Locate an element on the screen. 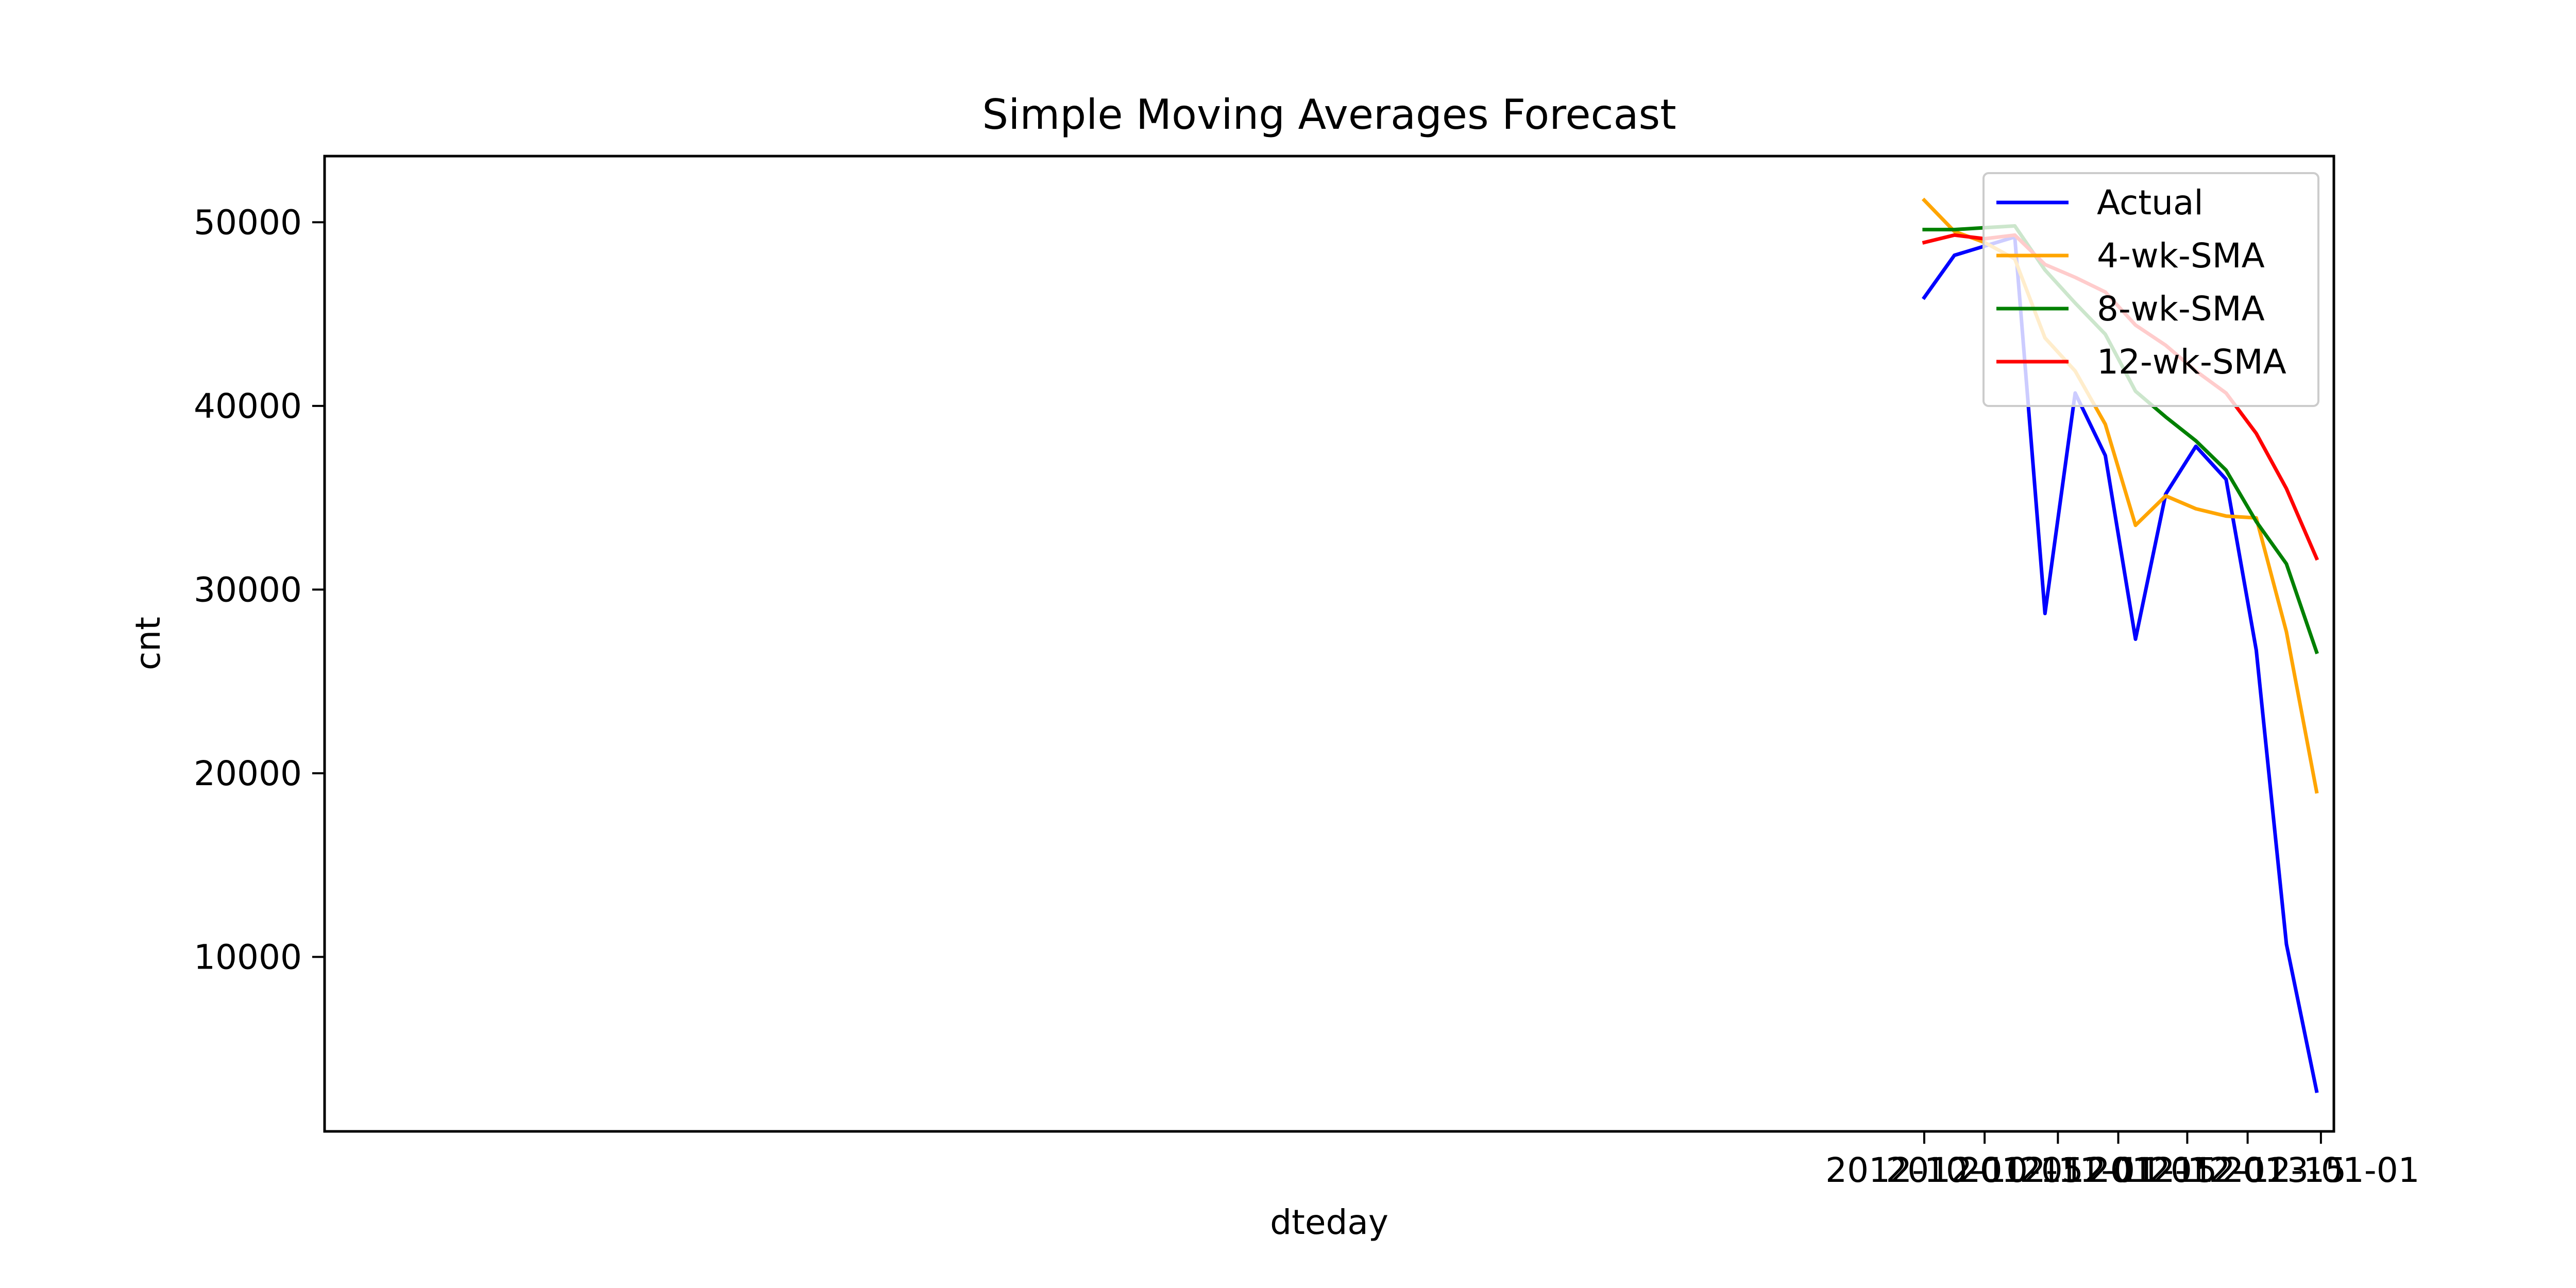 The height and width of the screenshot is (1288, 2576). legend: Actual 4-wk-SMA 8-wk-SMA 12-wk-SMA is located at coordinates (2150, 289).